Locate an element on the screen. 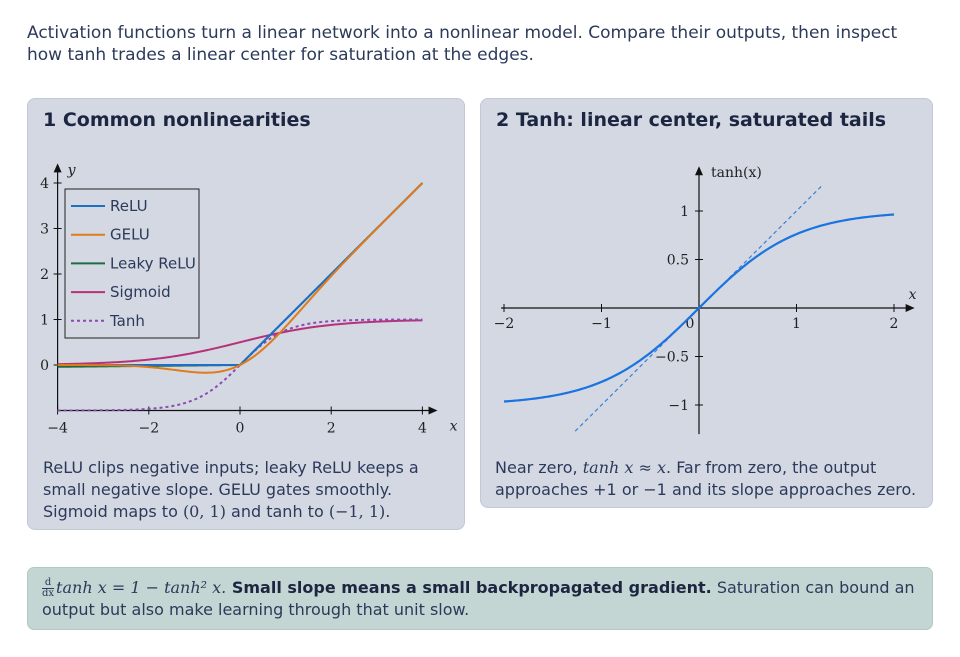 The image size is (960, 657). y-tick-label: −1 is located at coordinates (678, 406).